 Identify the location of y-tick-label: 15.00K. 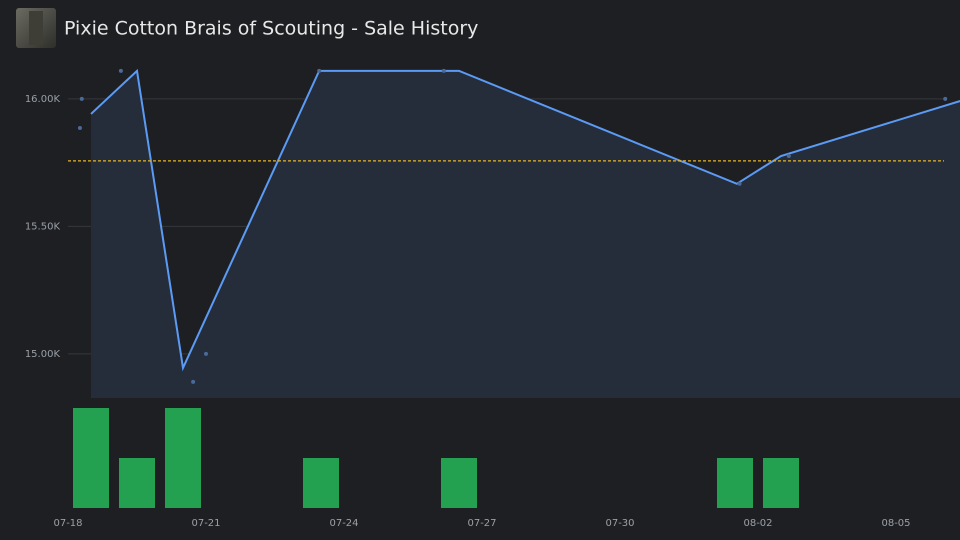
(43, 354).